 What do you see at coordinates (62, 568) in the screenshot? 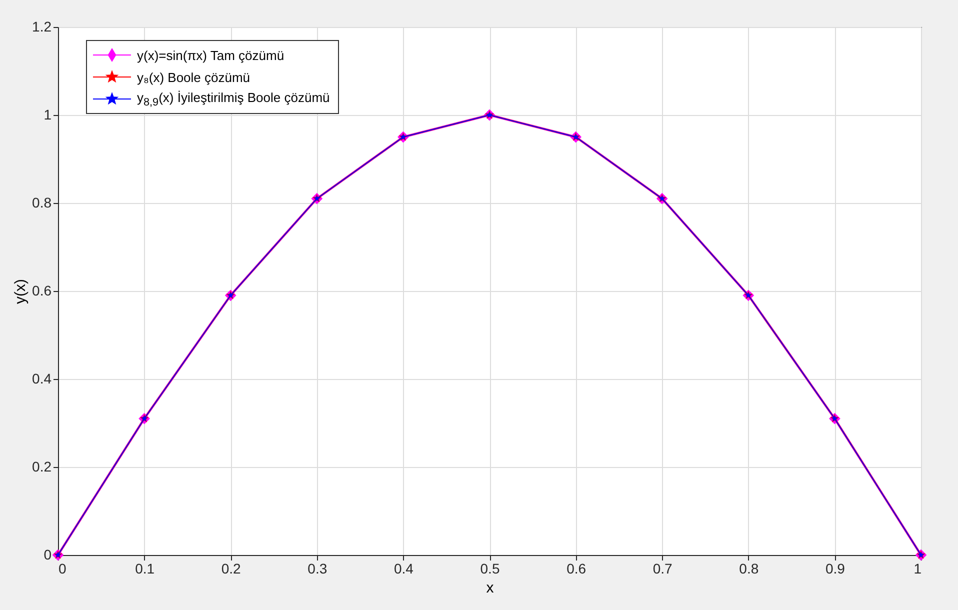
I see `x-tick-label: 0` at bounding box center [62, 568].